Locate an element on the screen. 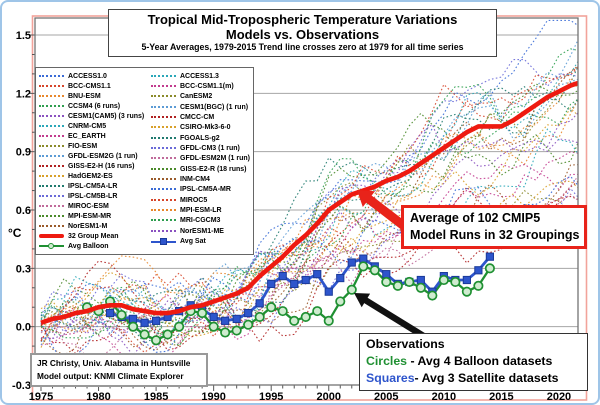  legend-swatch-avg-sat is located at coordinates (163, 241).